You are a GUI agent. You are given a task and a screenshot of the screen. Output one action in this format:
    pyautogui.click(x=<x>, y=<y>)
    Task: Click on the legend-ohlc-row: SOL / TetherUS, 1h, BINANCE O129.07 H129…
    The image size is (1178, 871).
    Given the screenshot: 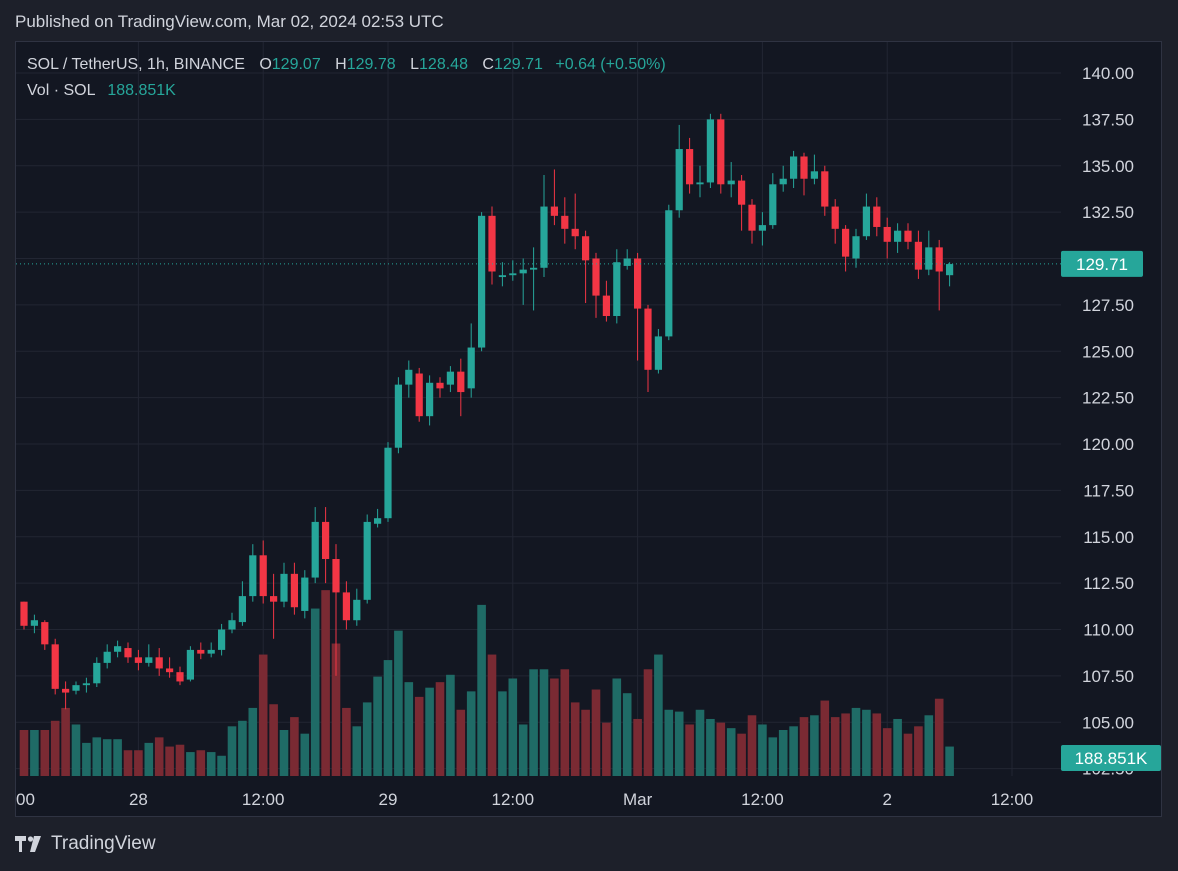 What is the action you would take?
    pyautogui.click(x=346, y=68)
    